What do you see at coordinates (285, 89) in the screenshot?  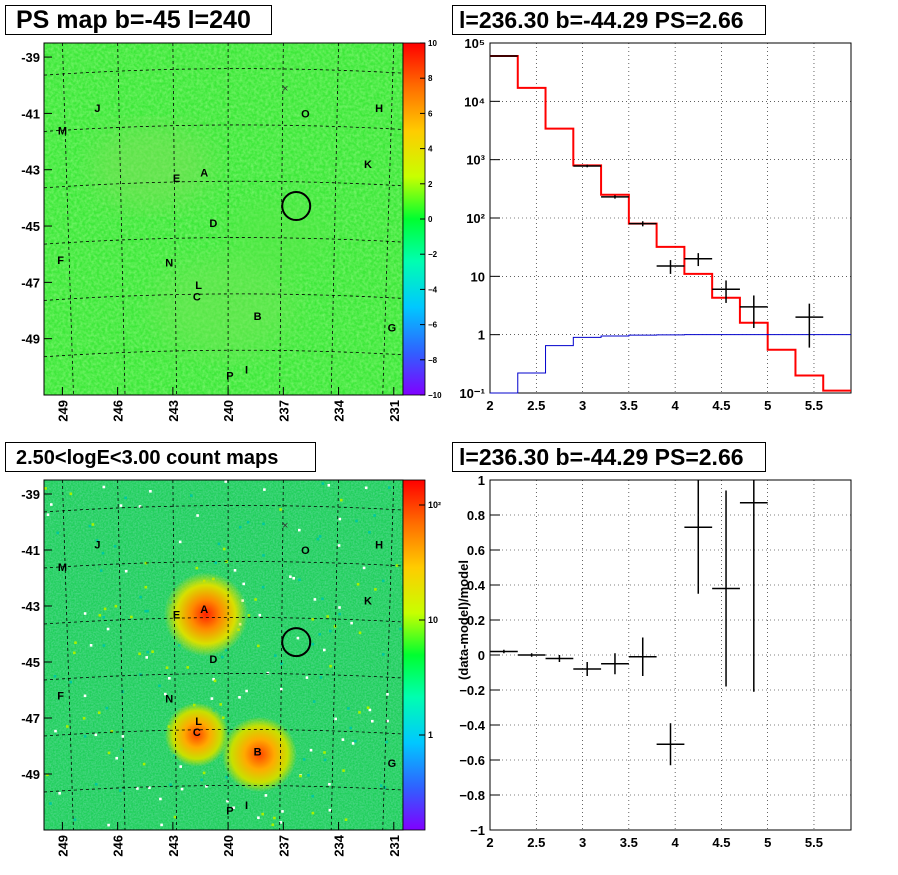 I see `x-marker: ×` at bounding box center [285, 89].